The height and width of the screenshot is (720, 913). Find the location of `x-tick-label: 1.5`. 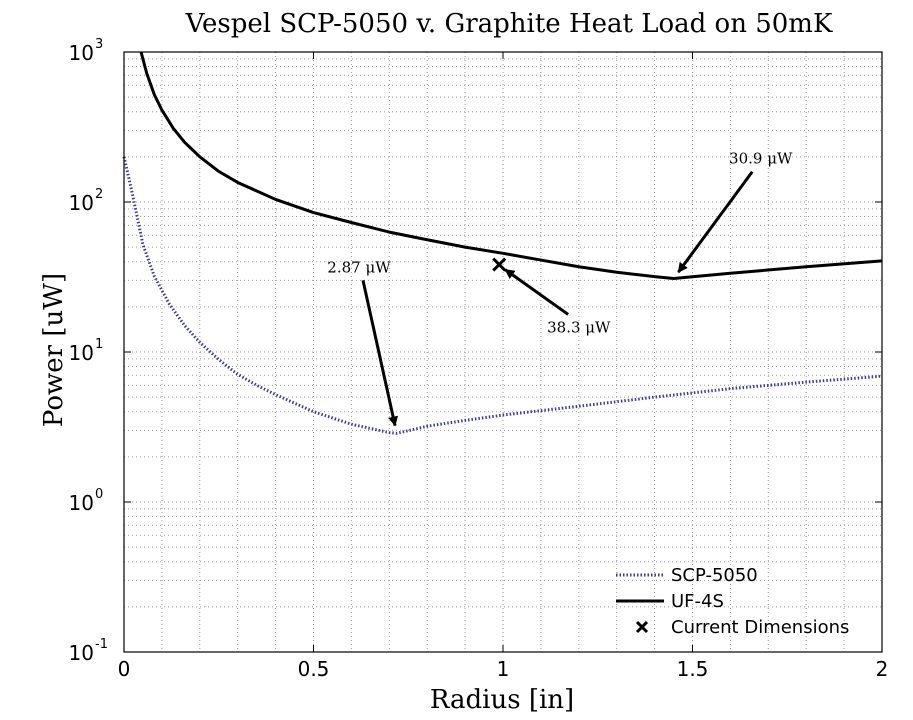

x-tick-label: 1.5 is located at coordinates (693, 669).